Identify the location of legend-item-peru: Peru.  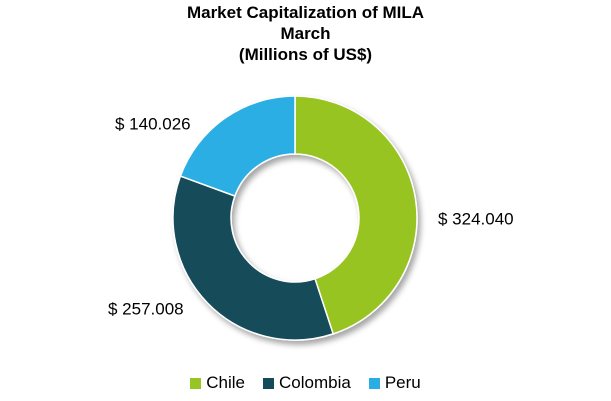
(394, 383).